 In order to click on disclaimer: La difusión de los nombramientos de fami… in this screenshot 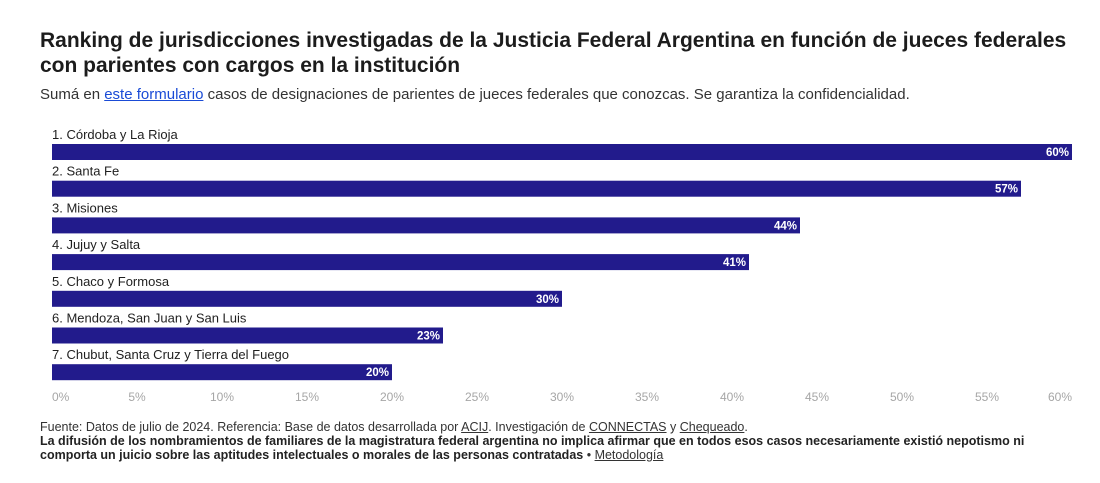, I will do `click(560, 448)`.